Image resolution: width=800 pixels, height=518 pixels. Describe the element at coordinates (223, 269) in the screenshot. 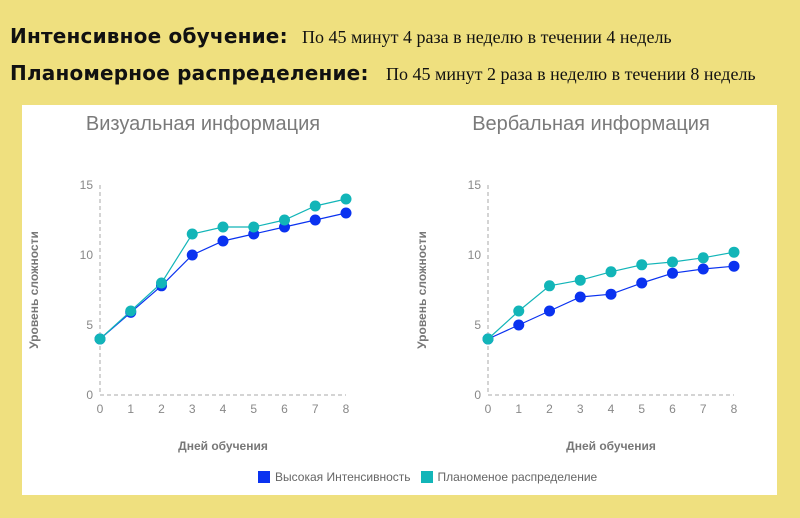

I see `series-line` at that location.